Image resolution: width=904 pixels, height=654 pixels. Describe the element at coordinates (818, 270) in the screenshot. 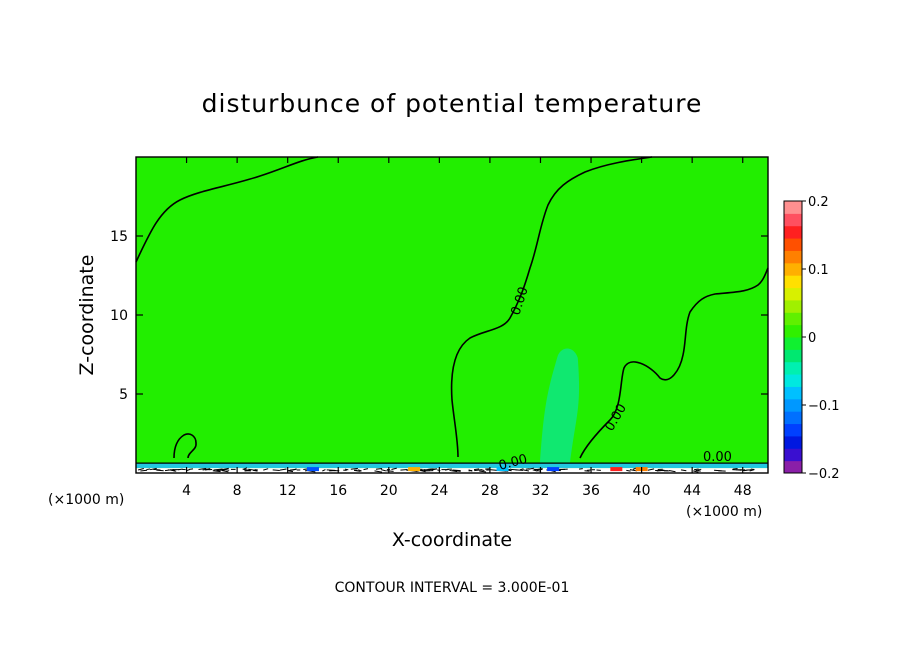

I see `colorbar-tick-label: 0.1` at that location.